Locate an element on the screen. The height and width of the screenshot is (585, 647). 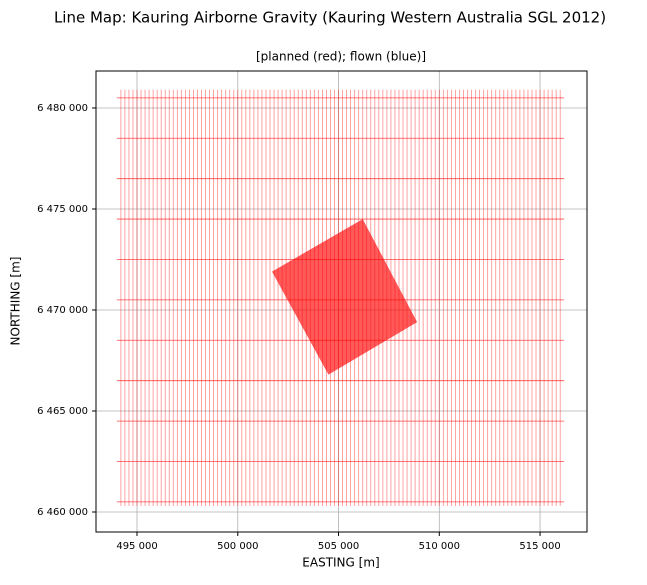
x-tick-label: 515 000 is located at coordinates (539, 546).